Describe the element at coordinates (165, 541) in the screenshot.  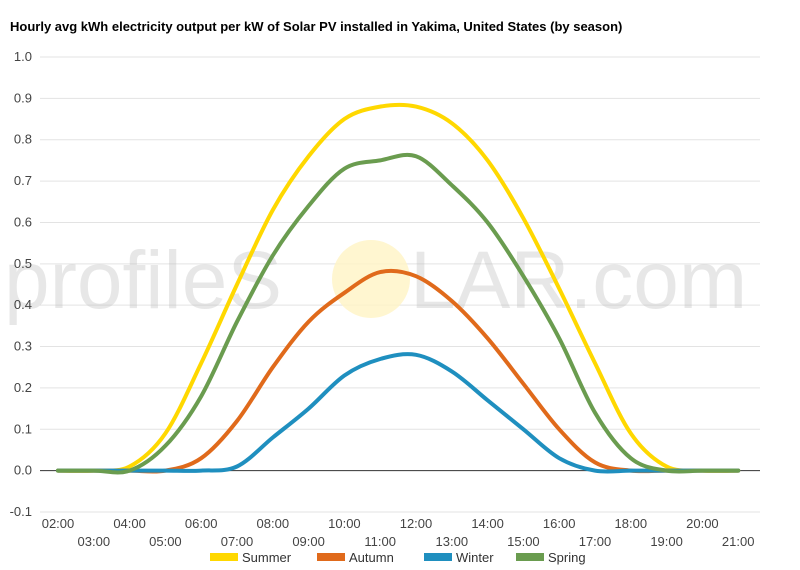
I see `x-tick-label: 05:00` at that location.